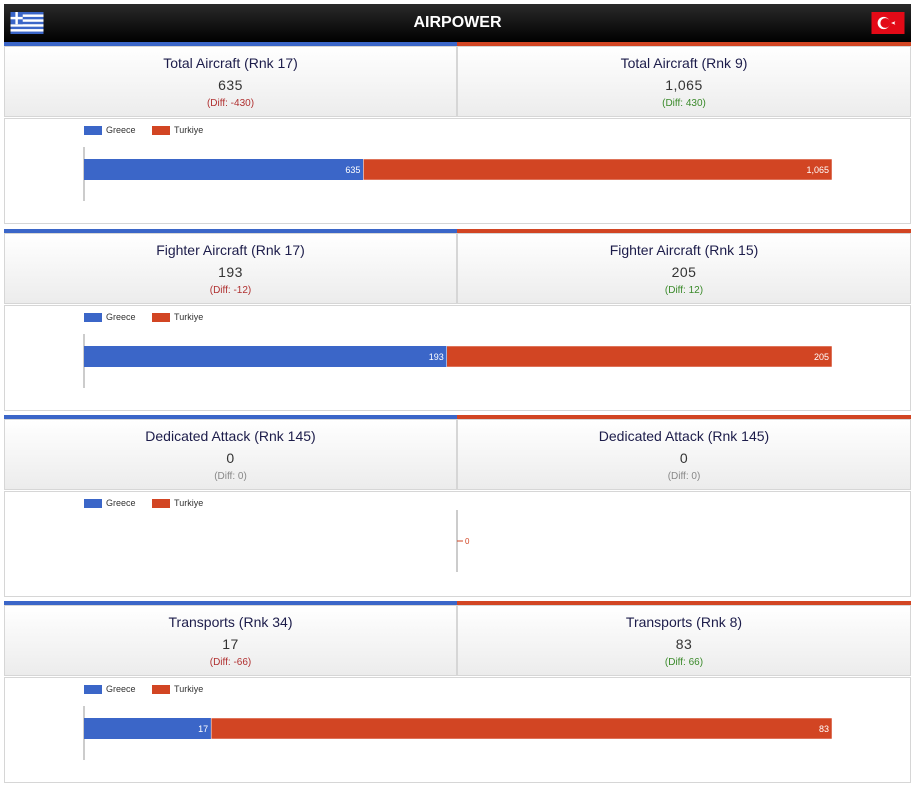 The width and height of the screenshot is (919, 787). I want to click on bar-chart-svg: 635 1,065, so click(458, 174).